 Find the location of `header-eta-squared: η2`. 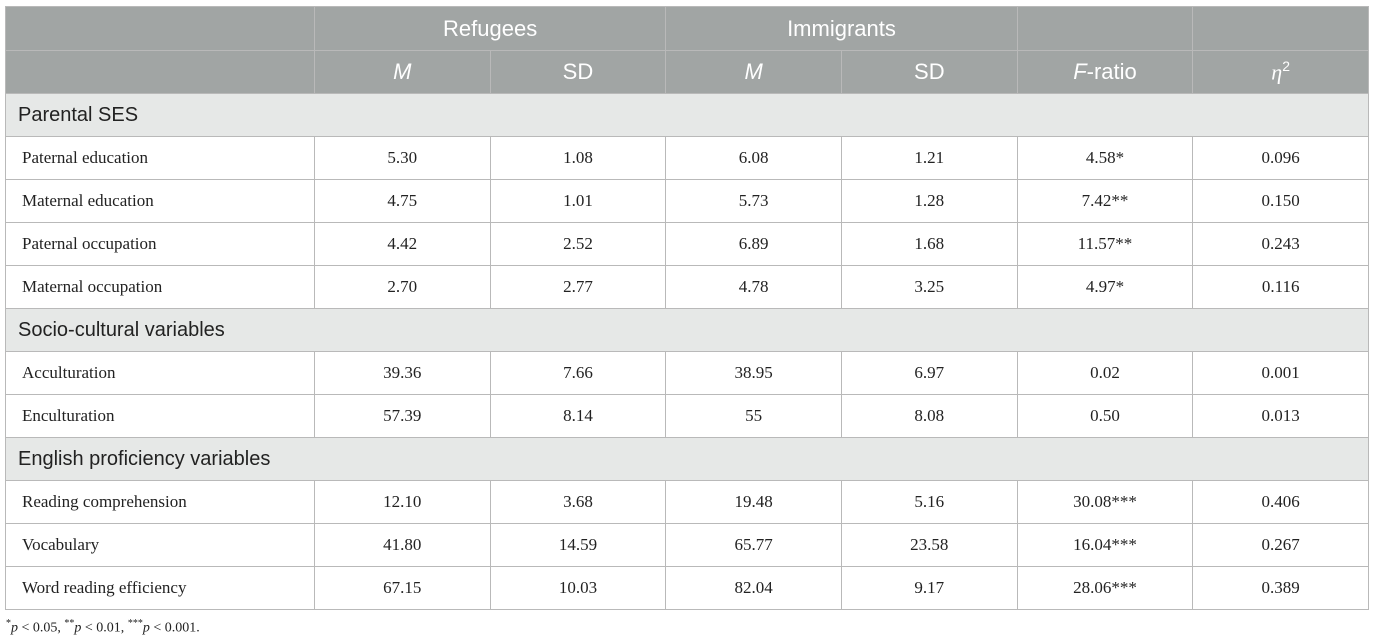

header-eta-squared: η2 is located at coordinates (1280, 72).